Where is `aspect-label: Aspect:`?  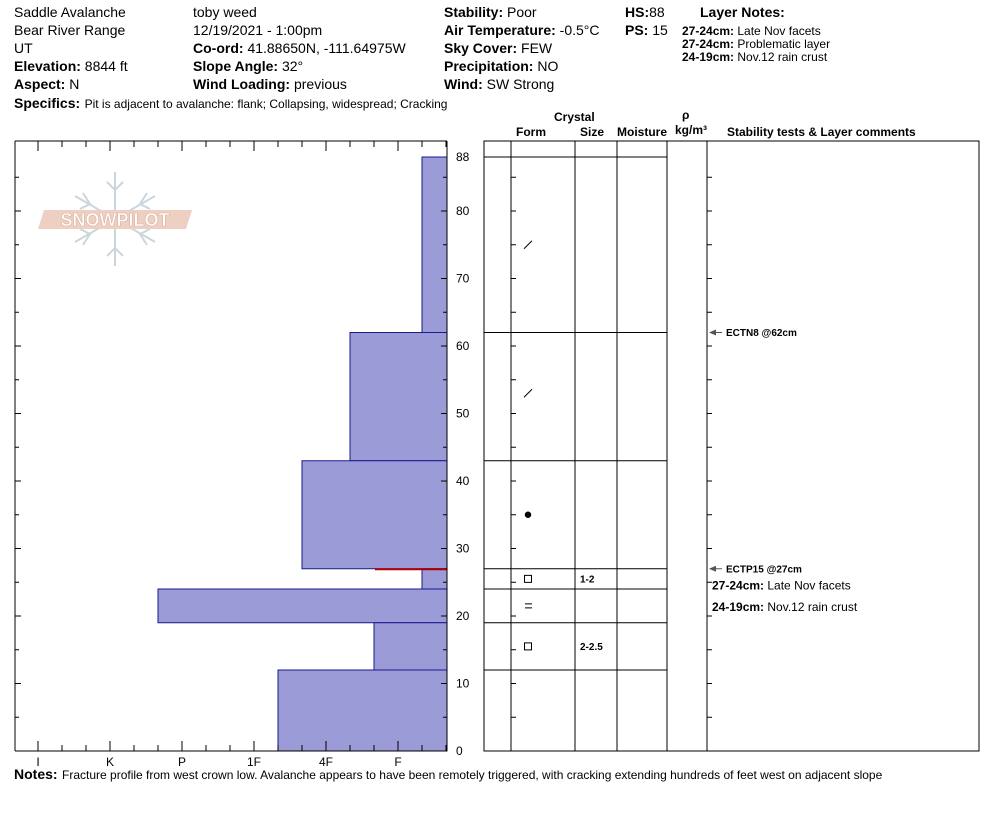 aspect-label: Aspect: is located at coordinates (40, 84).